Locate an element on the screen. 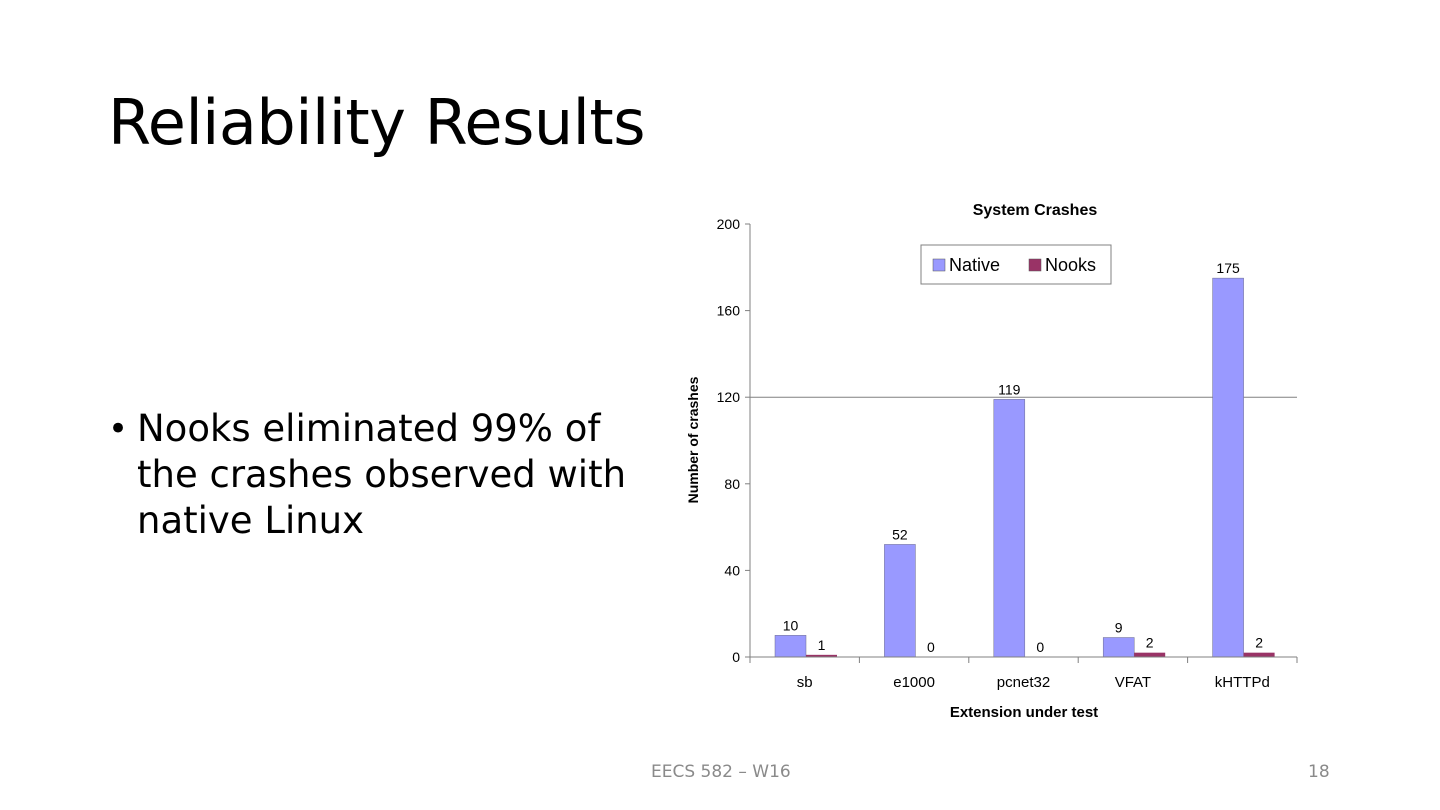 The image size is (1440, 810). y-tick-label: 80 is located at coordinates (732, 484).